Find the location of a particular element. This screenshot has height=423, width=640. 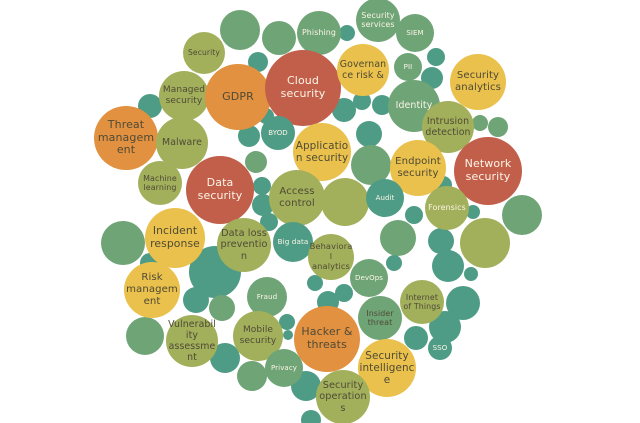

bubble-risk-management: Risk management is located at coordinates (152, 290).